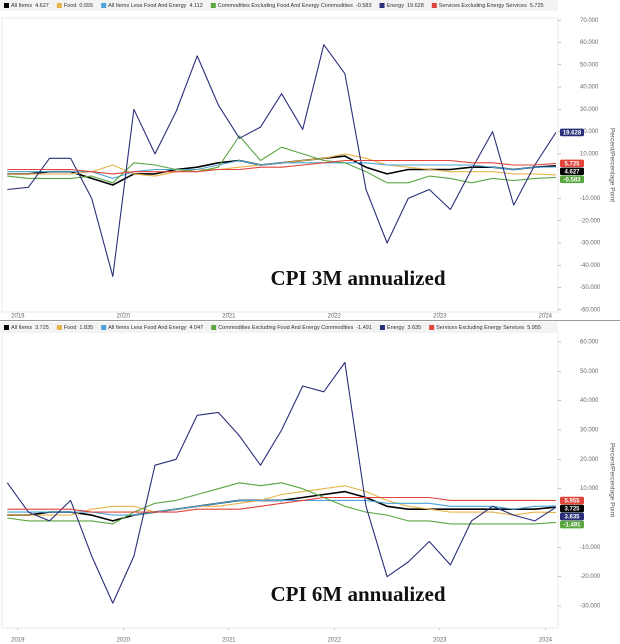 This screenshot has width=620, height=644. Describe the element at coordinates (364, 6) in the screenshot. I see `legend-value: -0.583` at that location.